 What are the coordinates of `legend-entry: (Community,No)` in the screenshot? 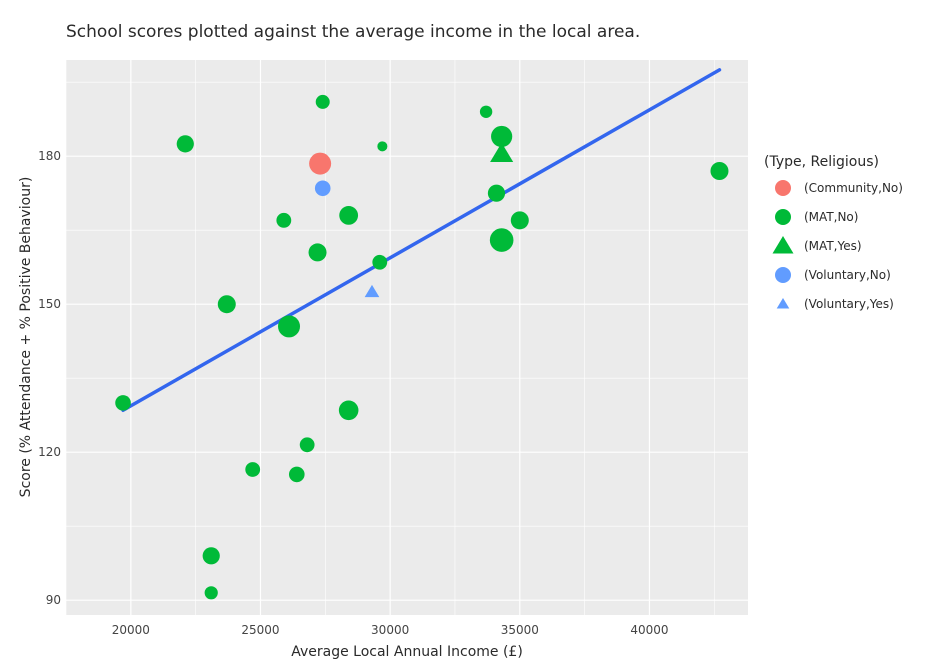 It's located at (839, 188).